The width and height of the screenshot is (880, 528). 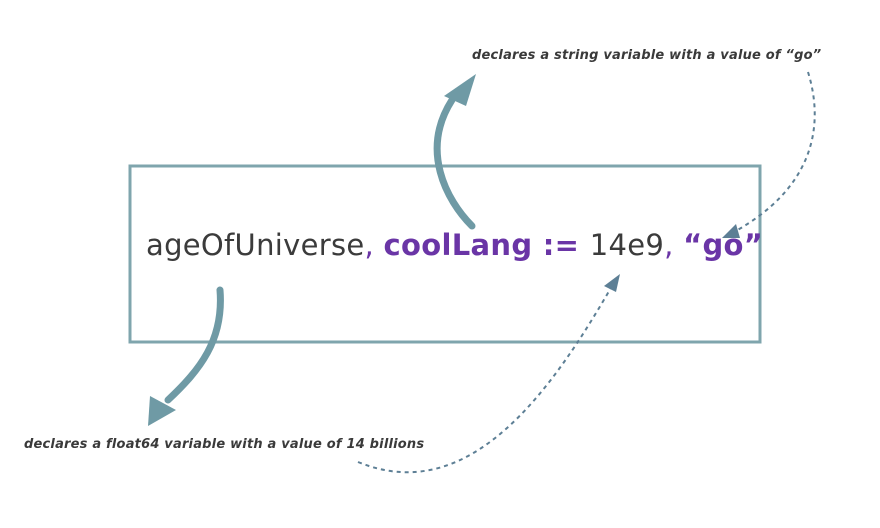 I want to click on dotted-arrowhead-14e9-icon, so click(x=612, y=283).